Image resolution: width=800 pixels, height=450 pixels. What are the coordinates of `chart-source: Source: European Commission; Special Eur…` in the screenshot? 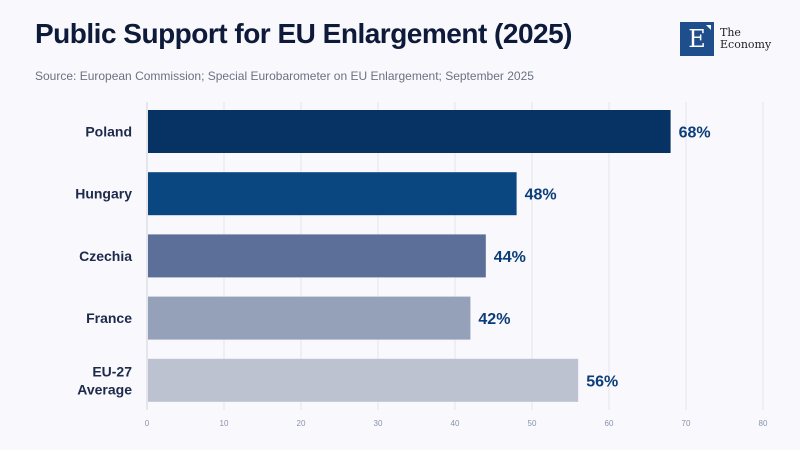 It's located at (284, 76).